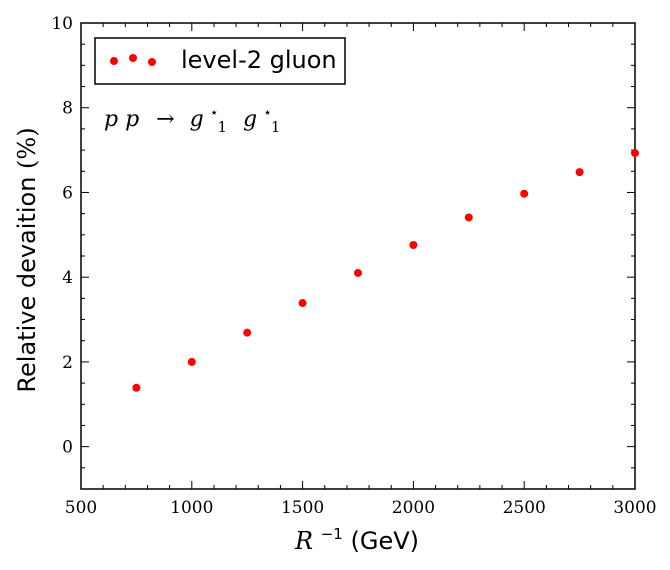 The height and width of the screenshot is (570, 670). Describe the element at coordinates (259, 60) in the screenshot. I see `legend-label: level-2 gluon` at that location.